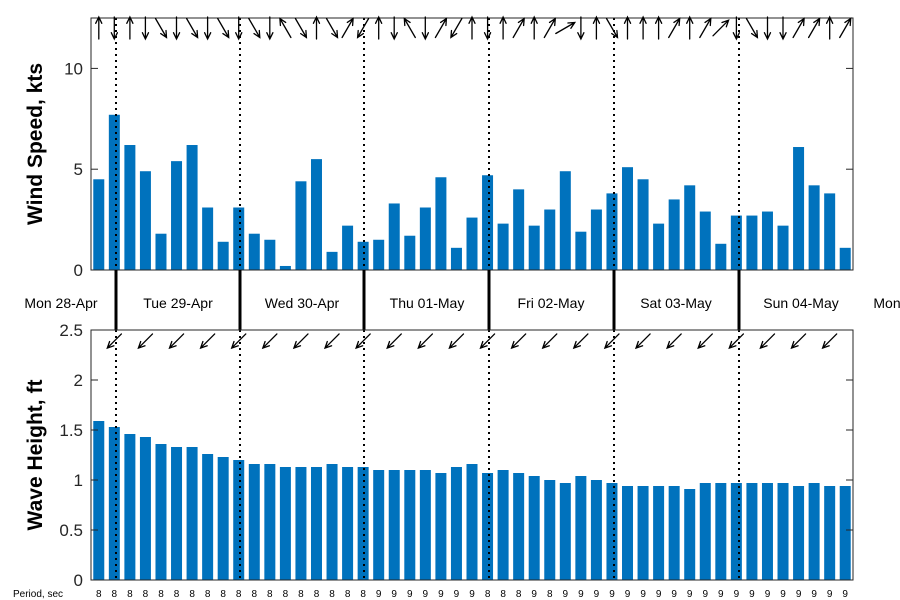 Image resolution: width=900 pixels, height=600 pixels. I want to click on wind-ytick-label: 10, so click(73, 68).